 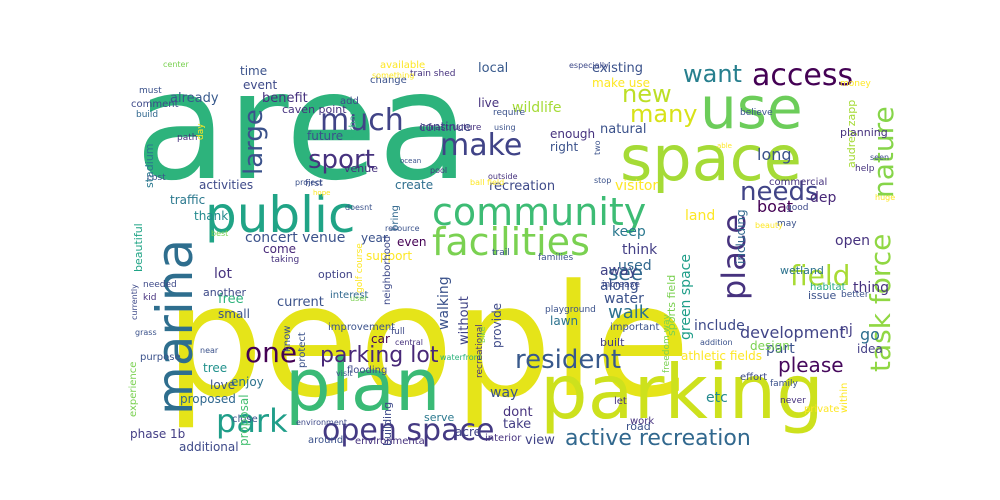 What do you see at coordinates (155, 104) in the screenshot?
I see `word-comment: comment` at bounding box center [155, 104].